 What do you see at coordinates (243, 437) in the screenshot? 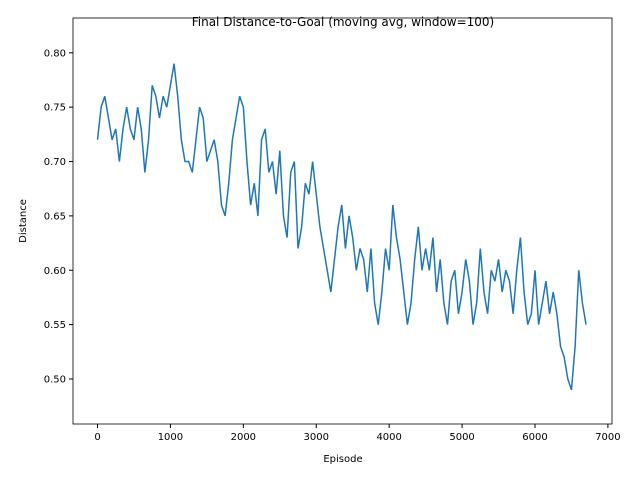
I see `x-tick-label: 2000` at bounding box center [243, 437].